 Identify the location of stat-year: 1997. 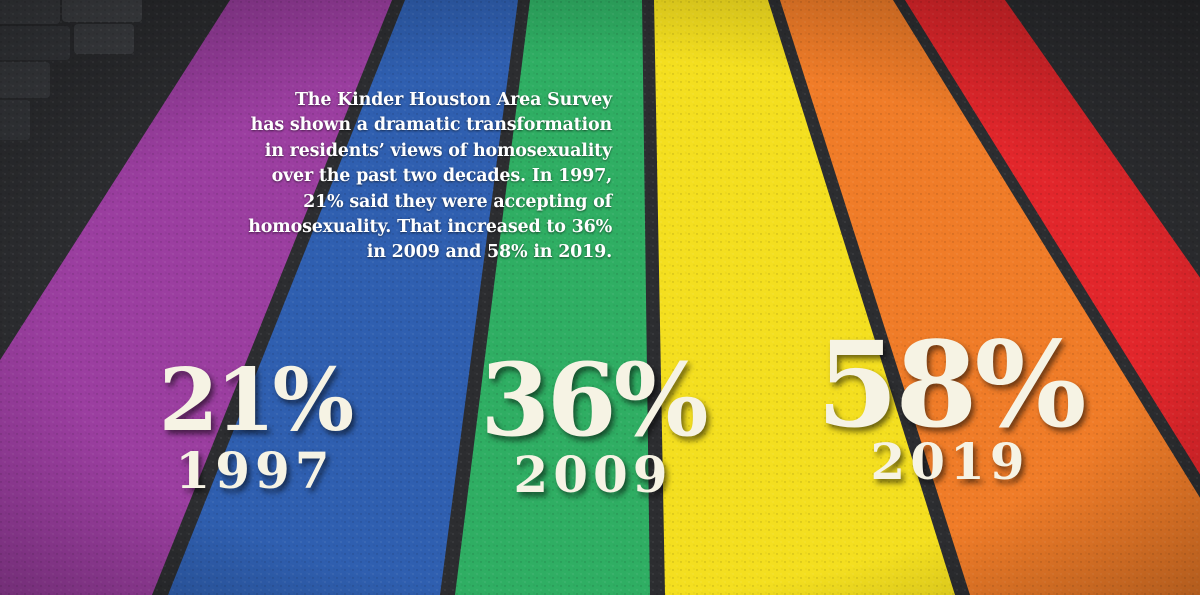
(255, 470).